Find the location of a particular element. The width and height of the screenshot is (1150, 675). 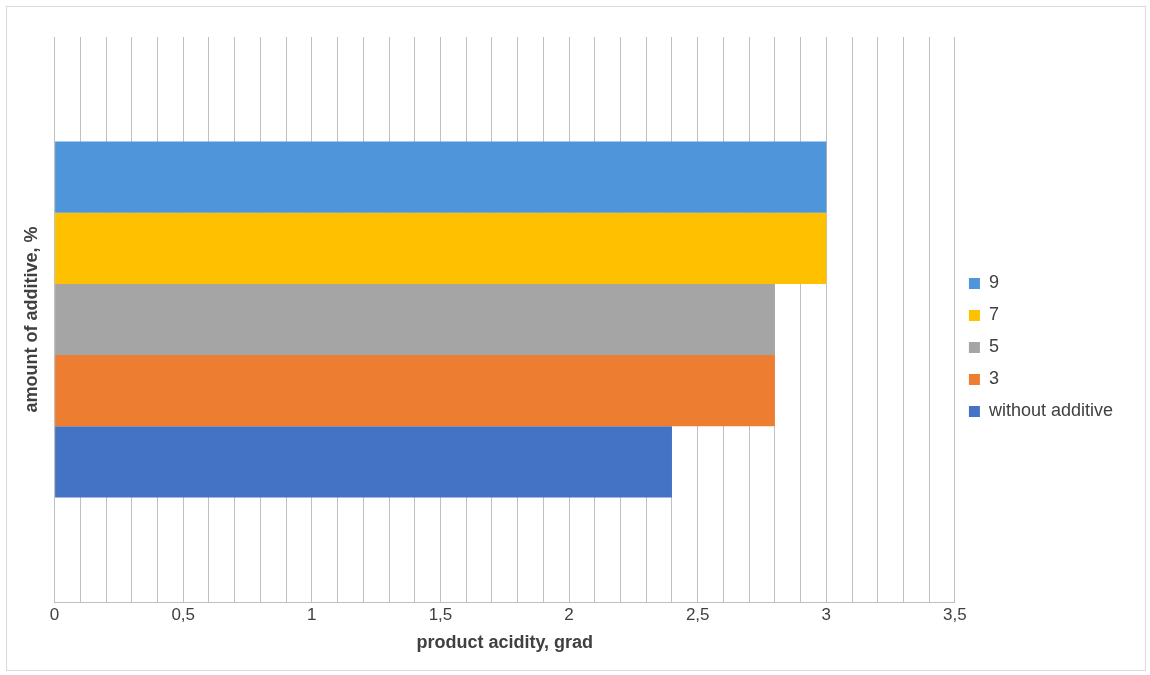

x-tick-label: 1,5 is located at coordinates (440, 614).